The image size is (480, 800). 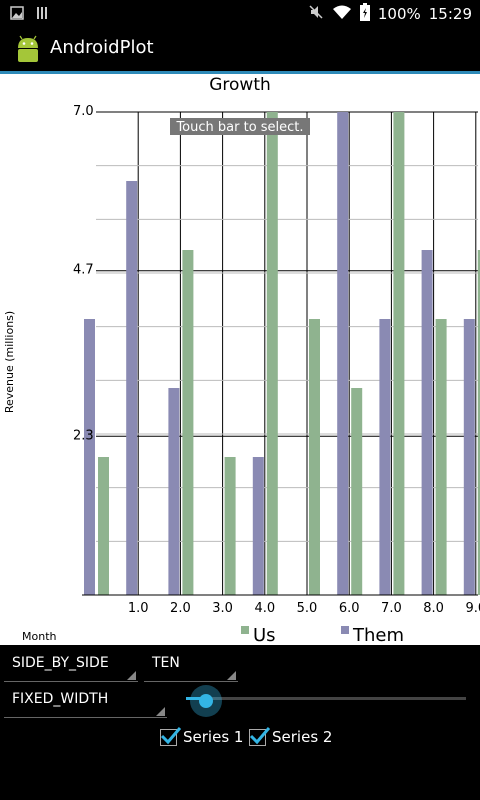 I want to click on gallery-icon, so click(x=17, y=14).